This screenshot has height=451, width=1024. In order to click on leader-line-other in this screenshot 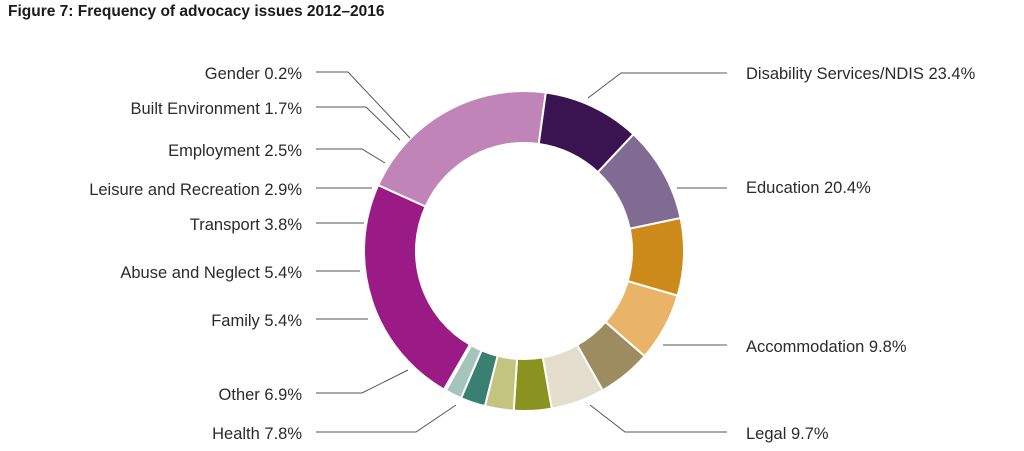, I will do `click(362, 381)`.